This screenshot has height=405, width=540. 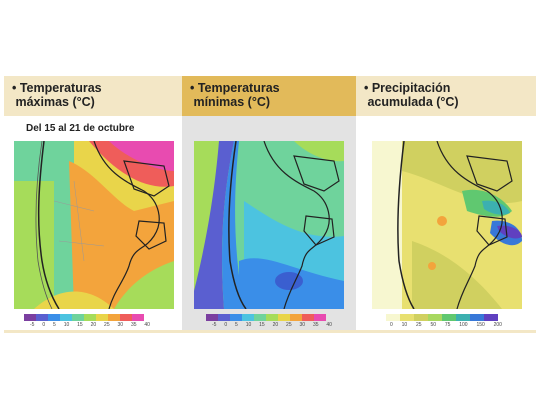 What do you see at coordinates (80, 128) in the screenshot?
I see `date-range-label: Del 15 al 21 de octubre` at bounding box center [80, 128].